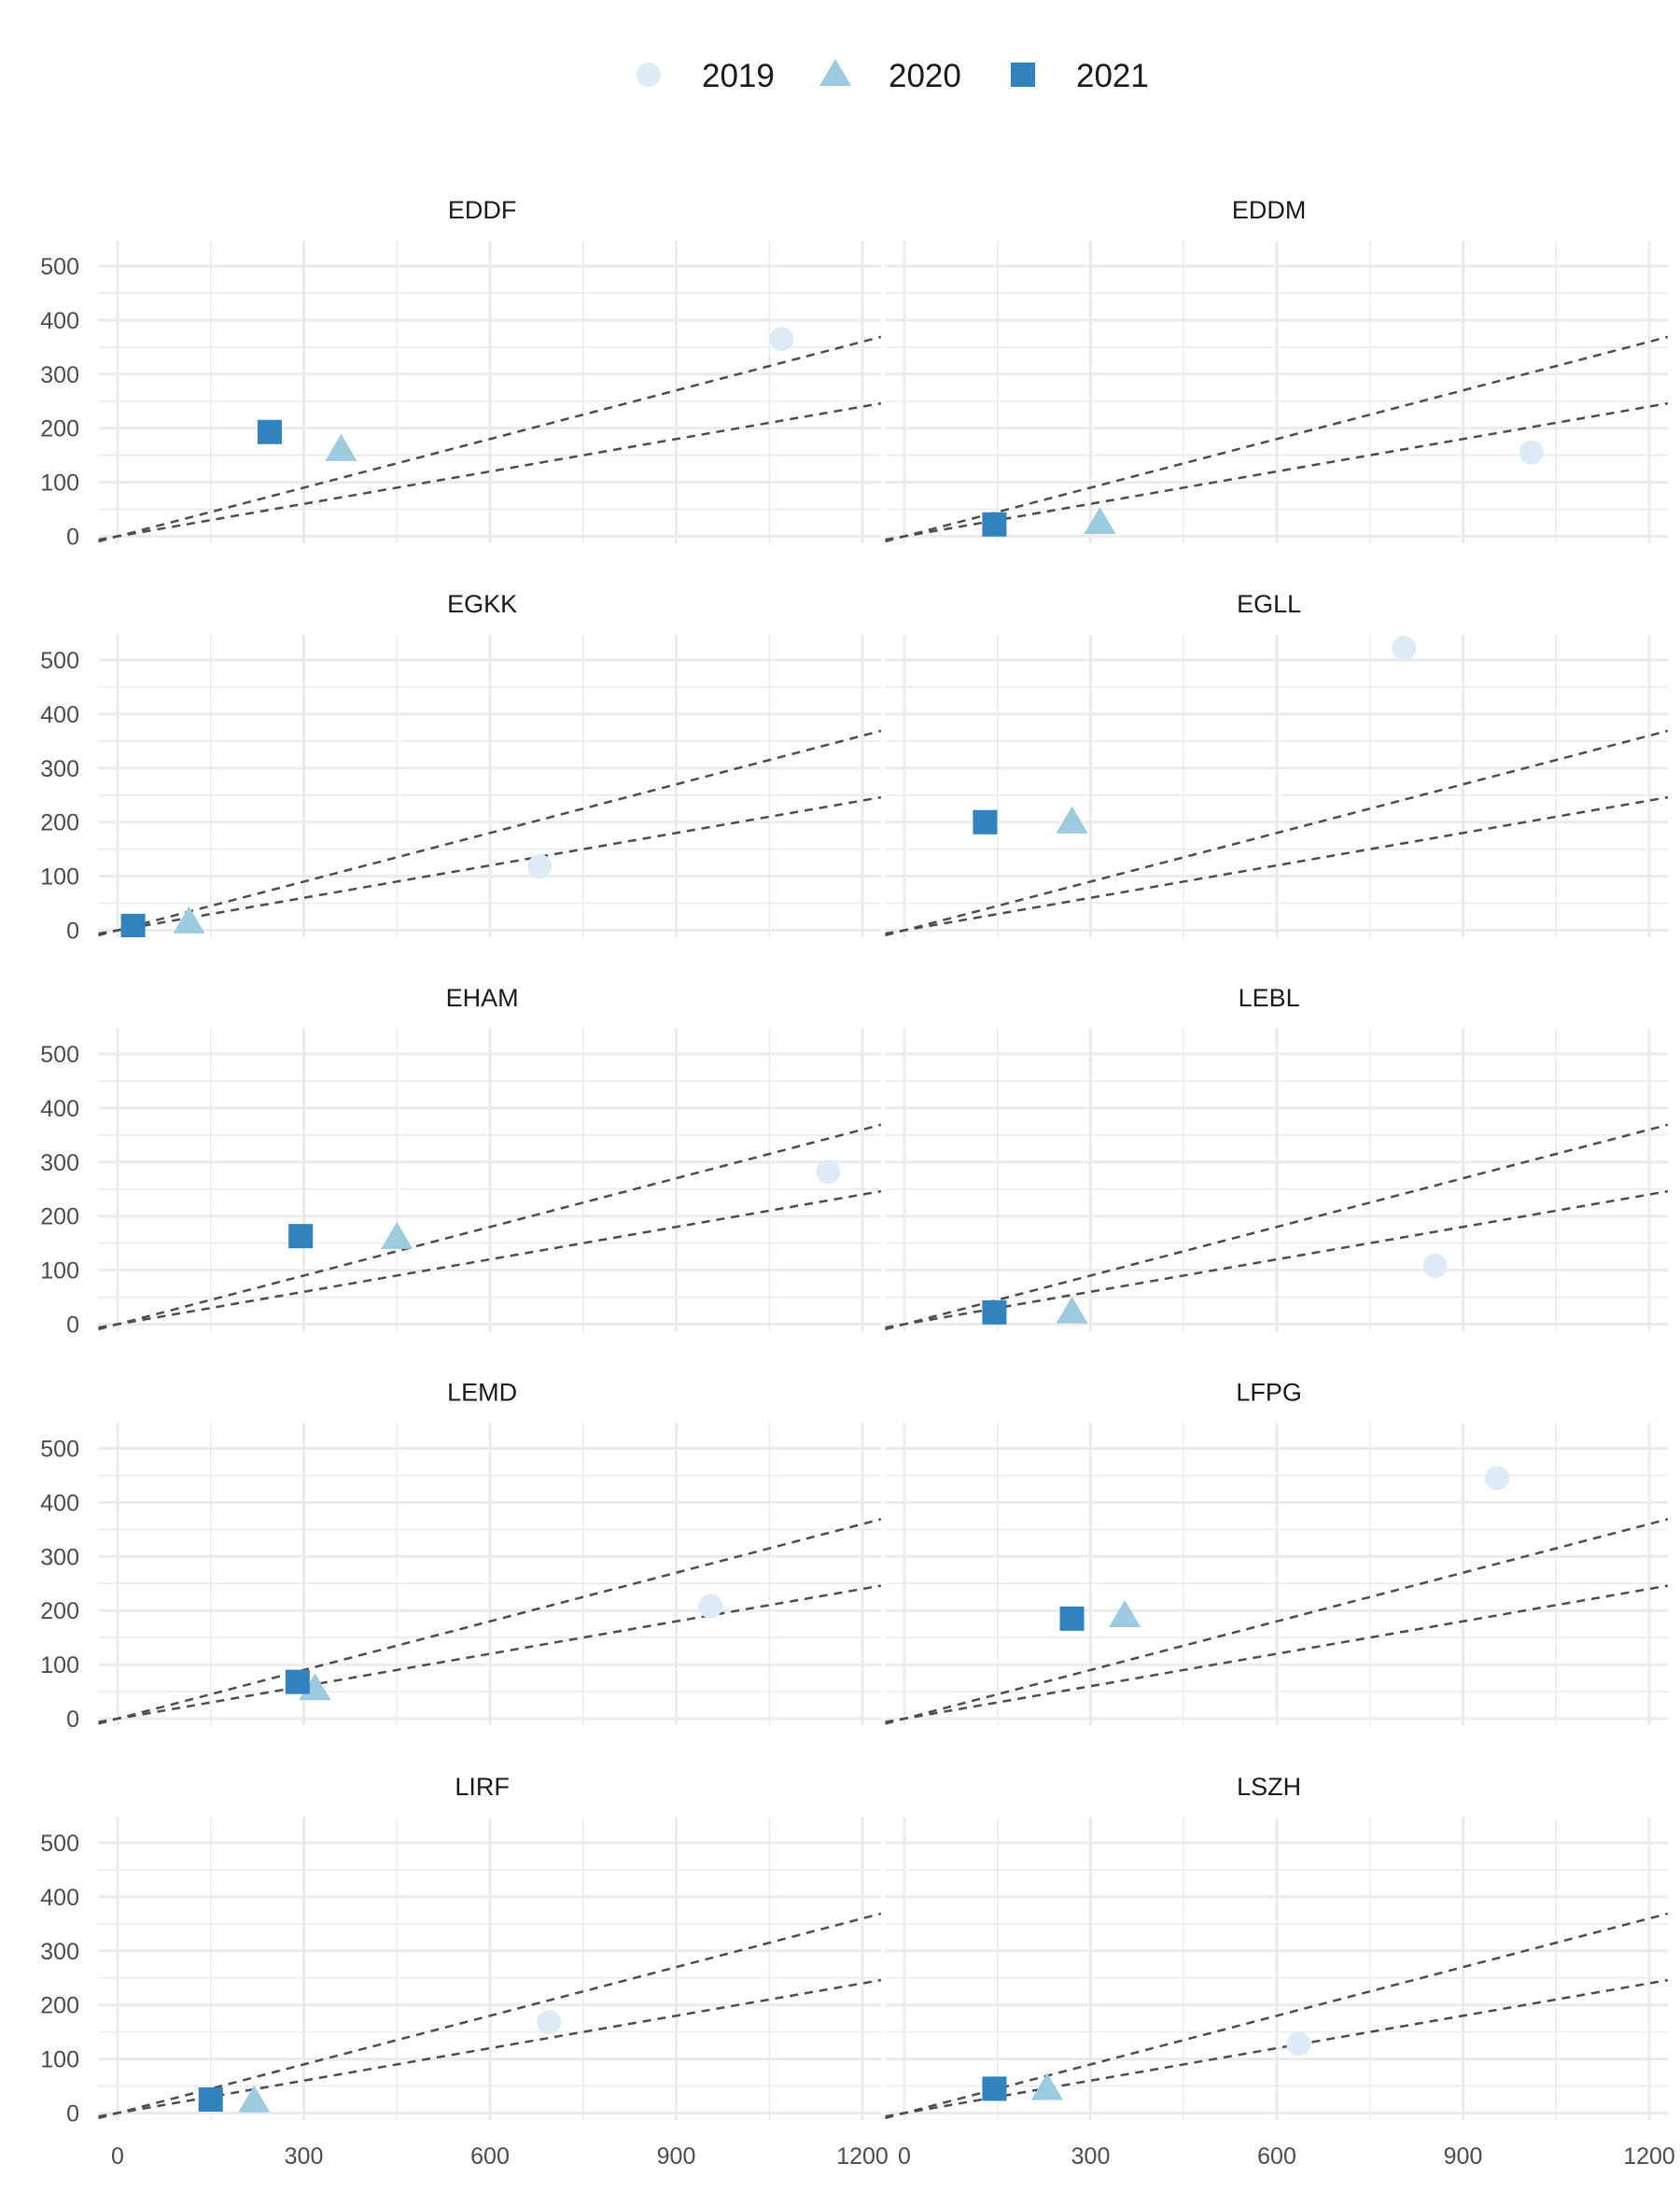 The height and width of the screenshot is (2205, 1680). I want to click on point-LEBL-2021, so click(994, 1312).